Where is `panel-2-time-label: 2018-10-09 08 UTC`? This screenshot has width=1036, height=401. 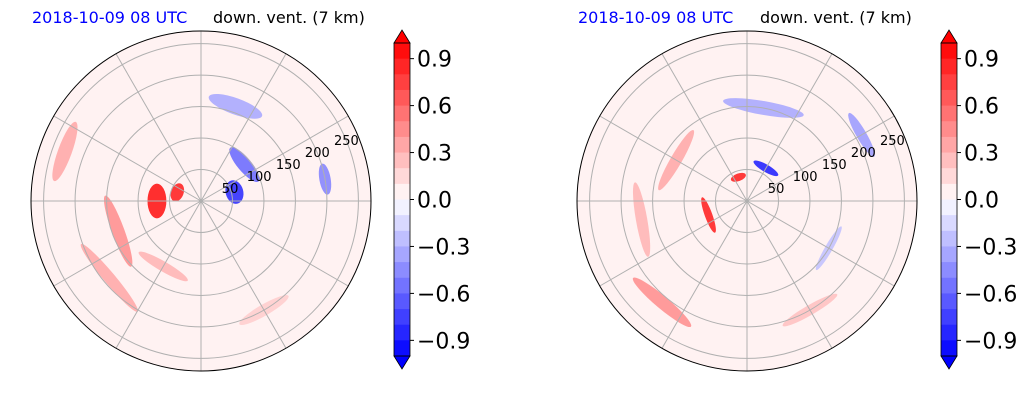
panel-2-time-label: 2018-10-09 08 UTC is located at coordinates (656, 17).